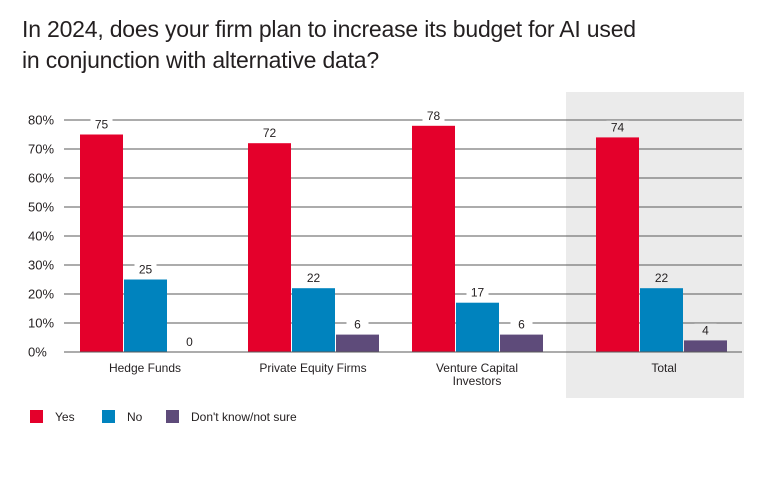  I want to click on data-label: 25, so click(146, 270).